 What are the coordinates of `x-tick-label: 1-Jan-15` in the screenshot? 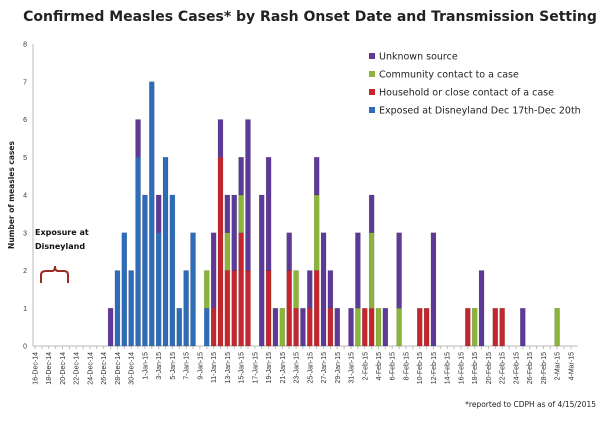 It's located at (145, 366).